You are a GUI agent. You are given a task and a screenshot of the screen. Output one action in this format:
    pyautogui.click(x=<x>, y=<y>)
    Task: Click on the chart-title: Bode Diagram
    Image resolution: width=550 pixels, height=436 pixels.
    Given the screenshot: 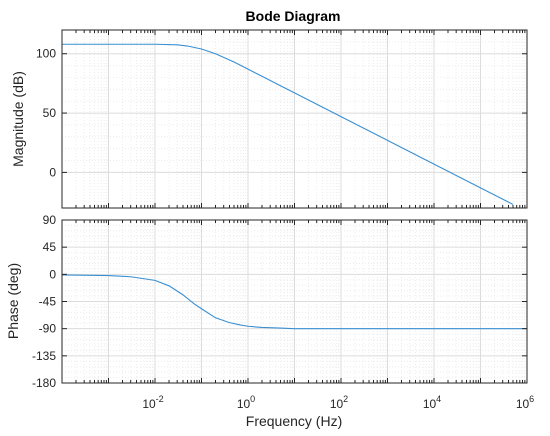 What is the action you would take?
    pyautogui.click(x=293, y=16)
    